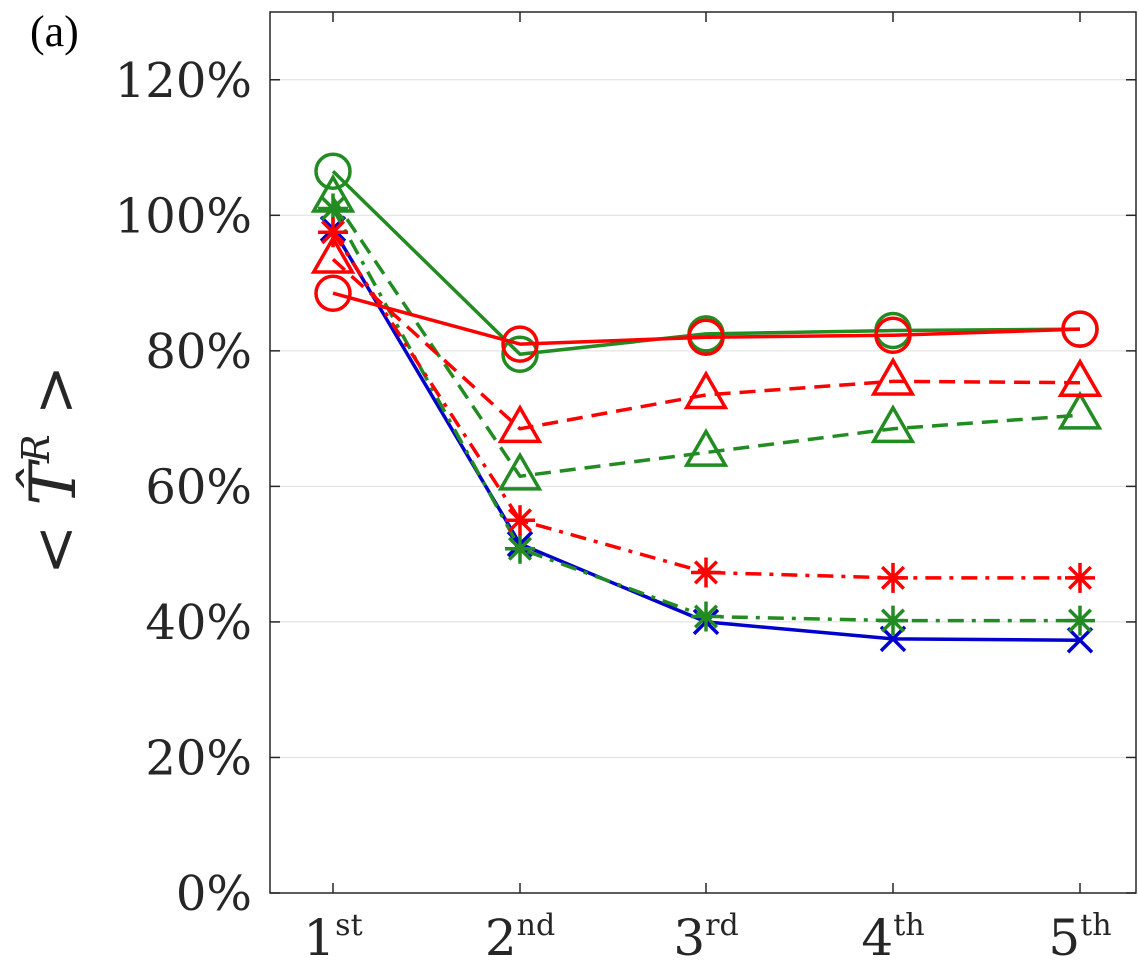  Describe the element at coordinates (198, 352) in the screenshot. I see `y-tick-label-80: 80%` at that location.